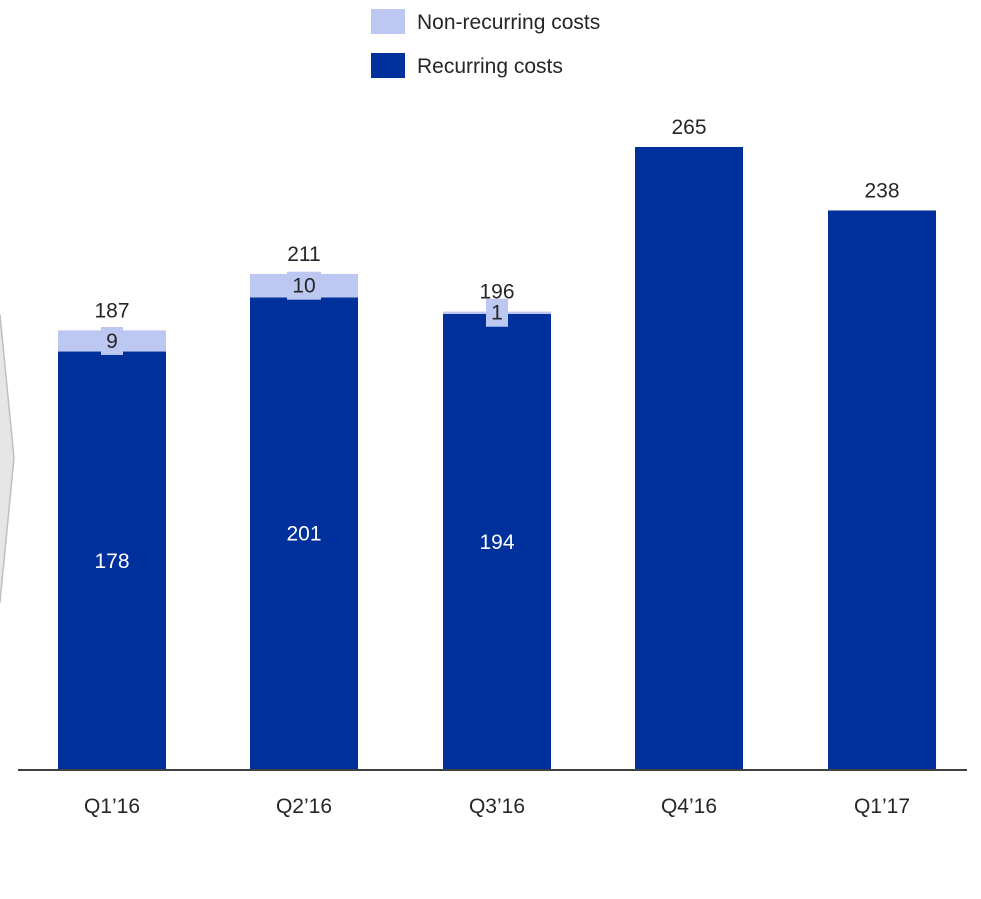  I want to click on data-label-recurring-1: 201, so click(303, 534).